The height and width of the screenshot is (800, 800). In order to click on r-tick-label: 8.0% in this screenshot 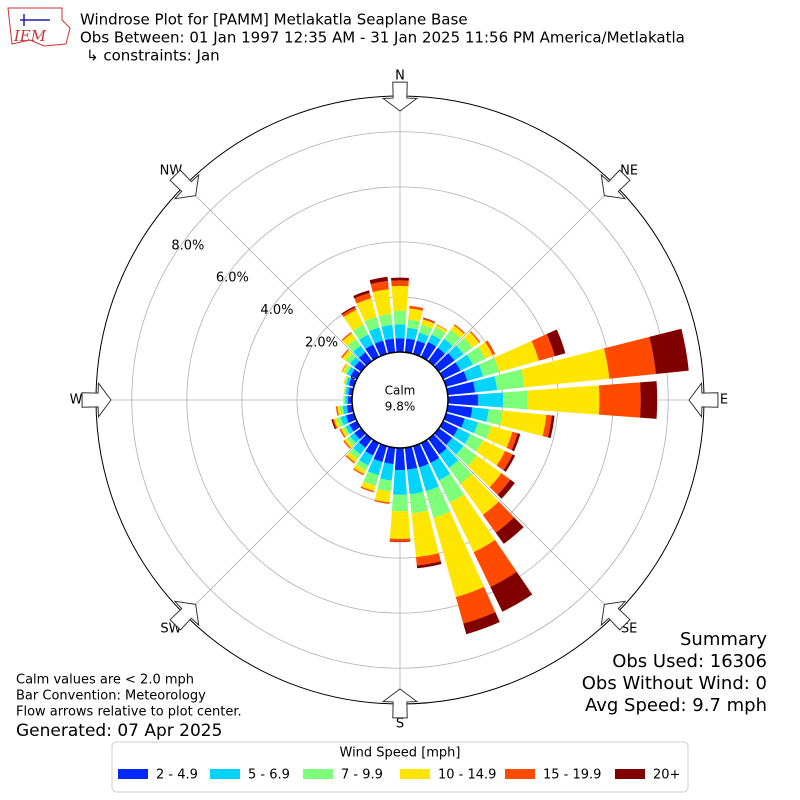, I will do `click(187, 245)`.